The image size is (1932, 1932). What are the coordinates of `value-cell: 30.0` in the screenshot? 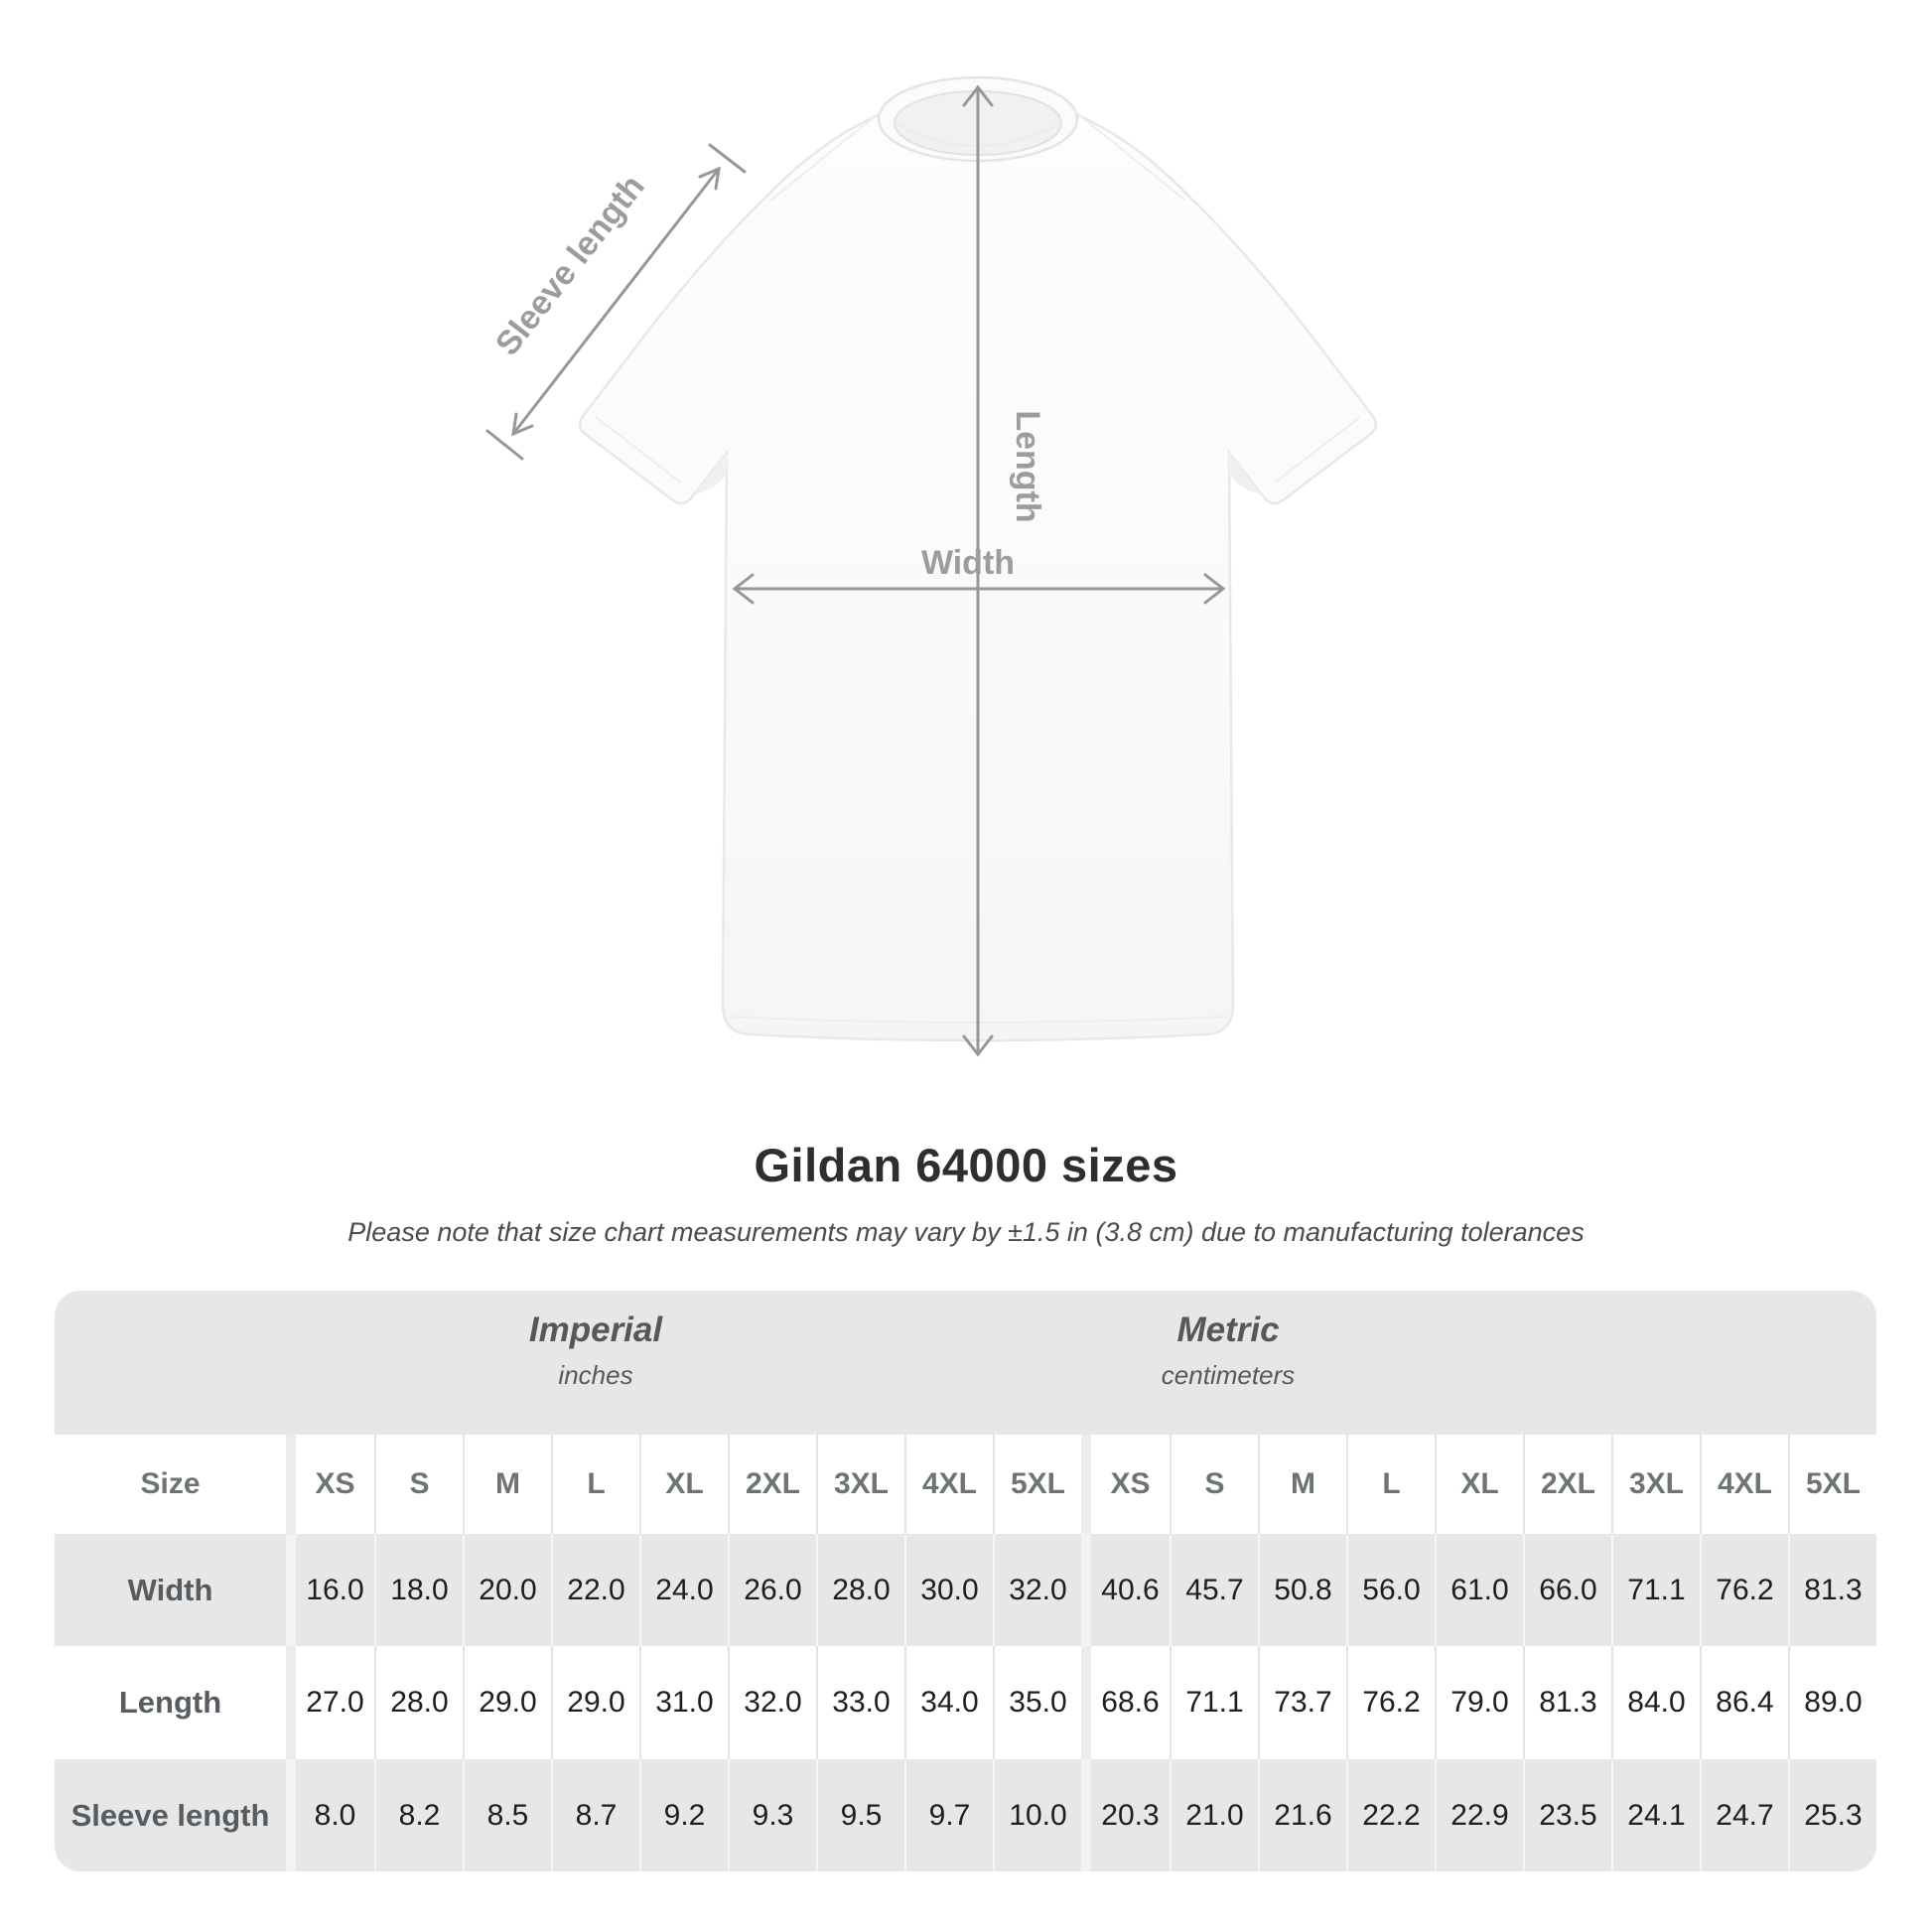 It's located at (949, 1590).